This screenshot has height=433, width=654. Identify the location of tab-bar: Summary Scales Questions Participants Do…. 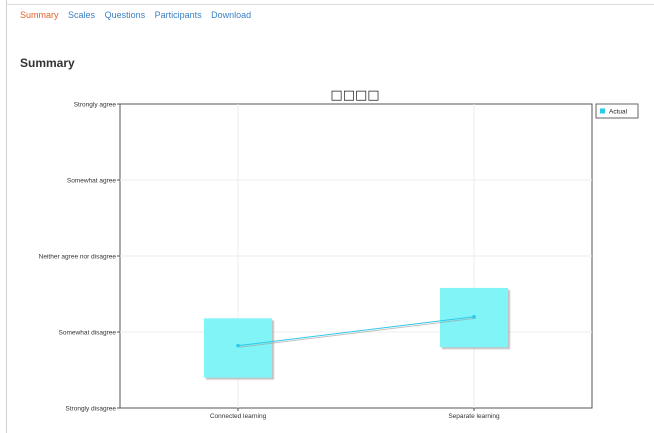
(139, 15).